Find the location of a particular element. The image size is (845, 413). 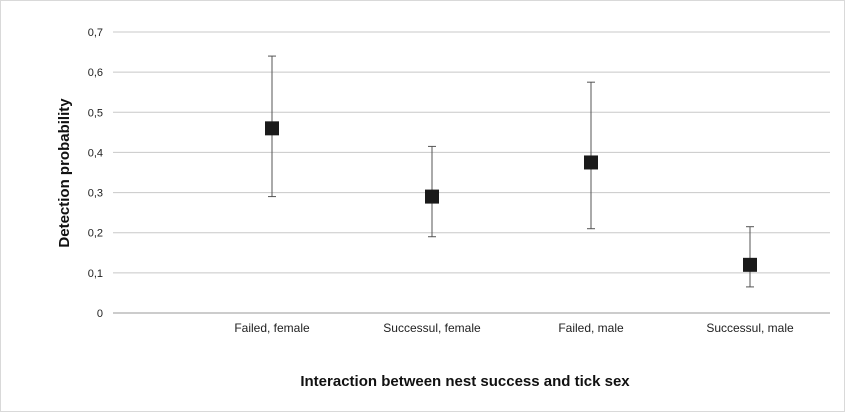

x-category-label: Failed, male is located at coordinates (591, 328).